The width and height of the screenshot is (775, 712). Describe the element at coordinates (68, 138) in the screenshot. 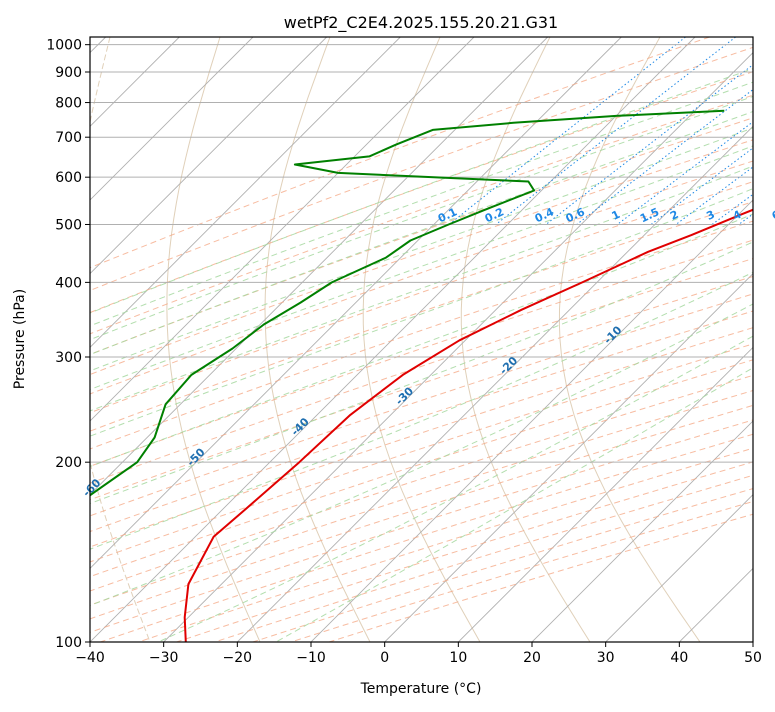

I see `y-tick-label: 700` at that location.